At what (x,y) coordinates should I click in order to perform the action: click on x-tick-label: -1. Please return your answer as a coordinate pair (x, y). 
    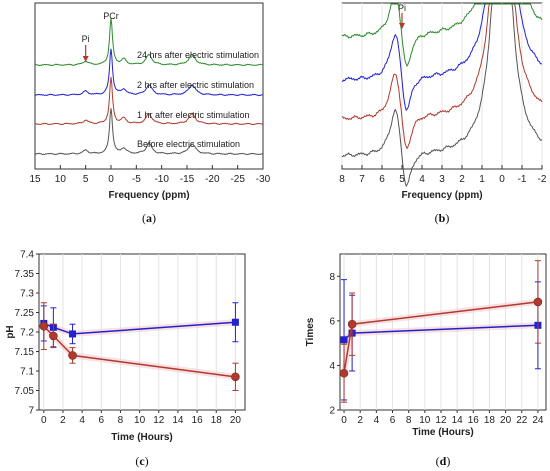
    Looking at the image, I should click on (522, 179).